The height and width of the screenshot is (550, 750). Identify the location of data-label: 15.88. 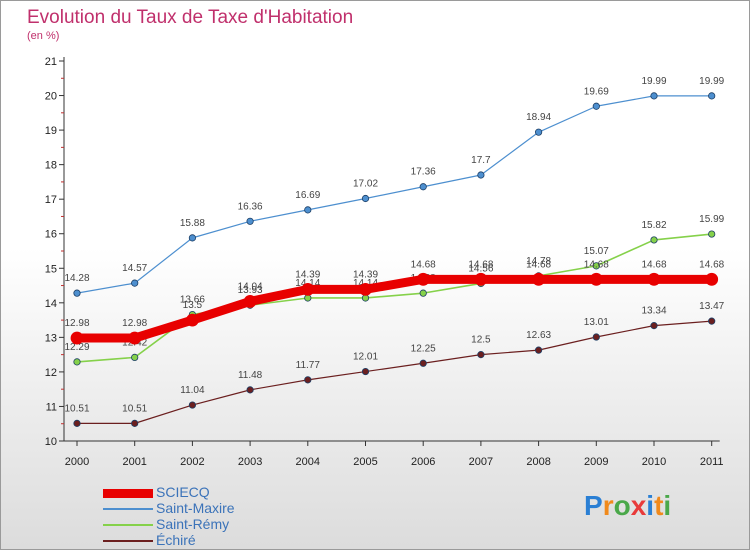
(192, 223).